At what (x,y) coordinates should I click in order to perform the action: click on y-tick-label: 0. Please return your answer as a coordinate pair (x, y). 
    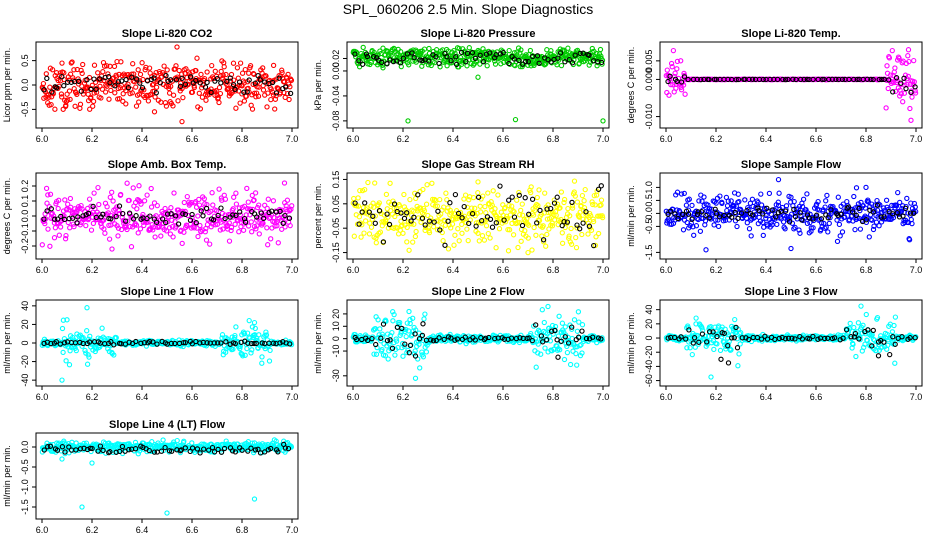
    Looking at the image, I should click on (649, 338).